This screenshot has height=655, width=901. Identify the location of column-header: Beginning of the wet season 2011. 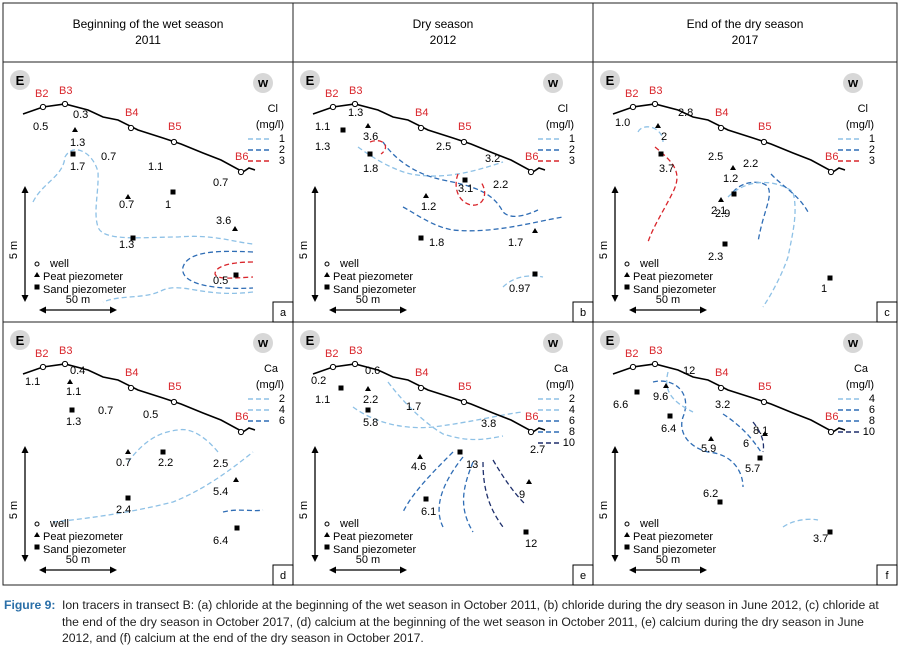
(148, 32).